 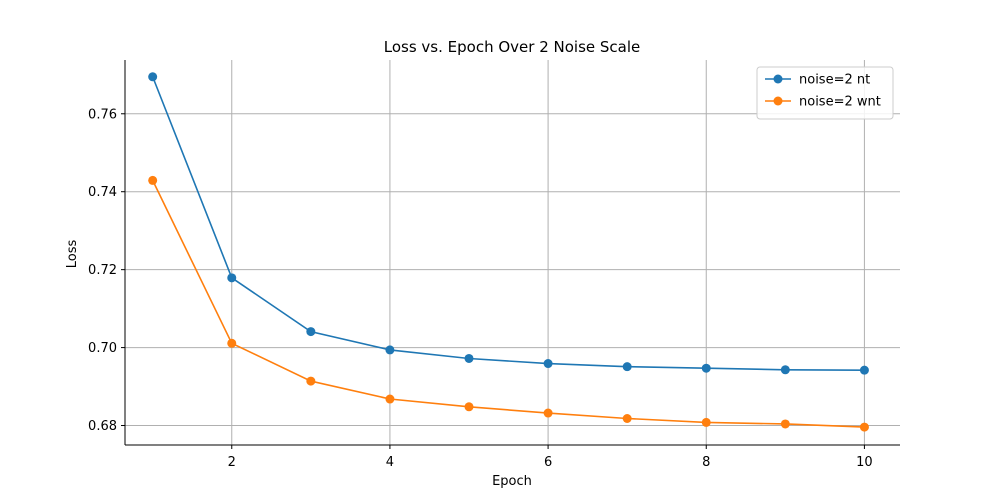 I want to click on y-tick-label: 0.72, so click(x=102, y=270).